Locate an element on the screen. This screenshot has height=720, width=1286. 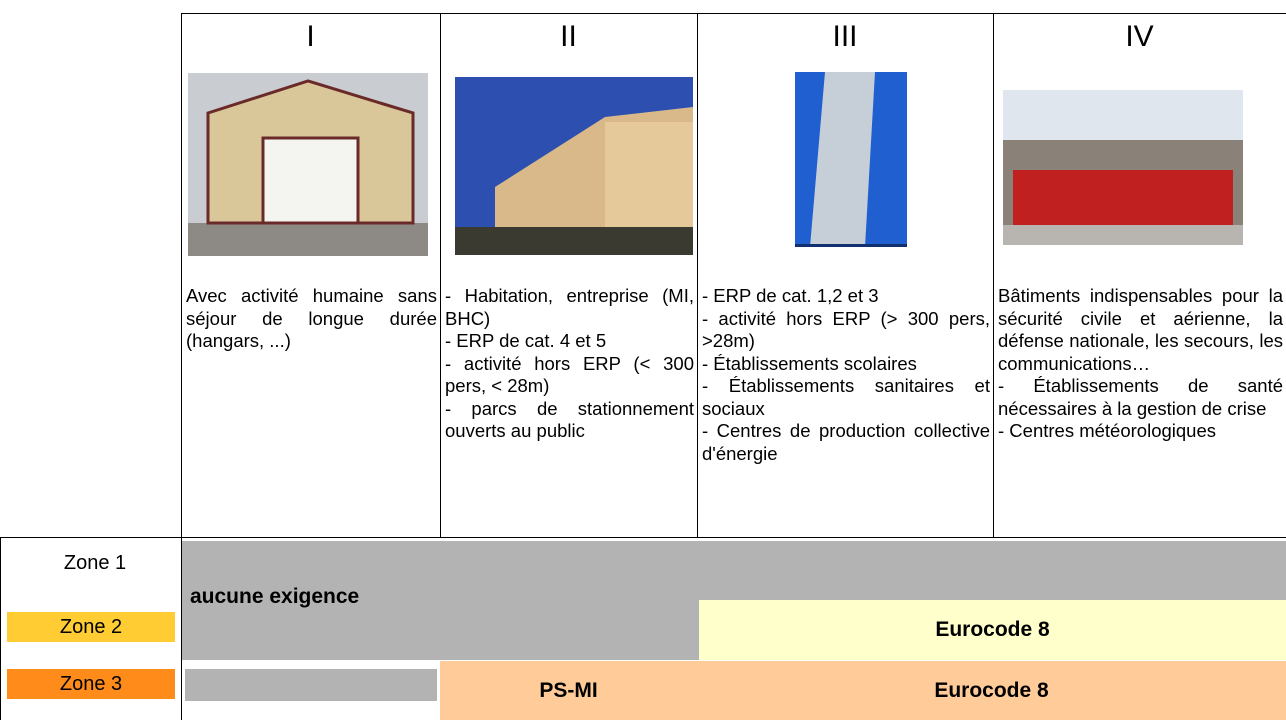
column-header: III is located at coordinates (845, 36).